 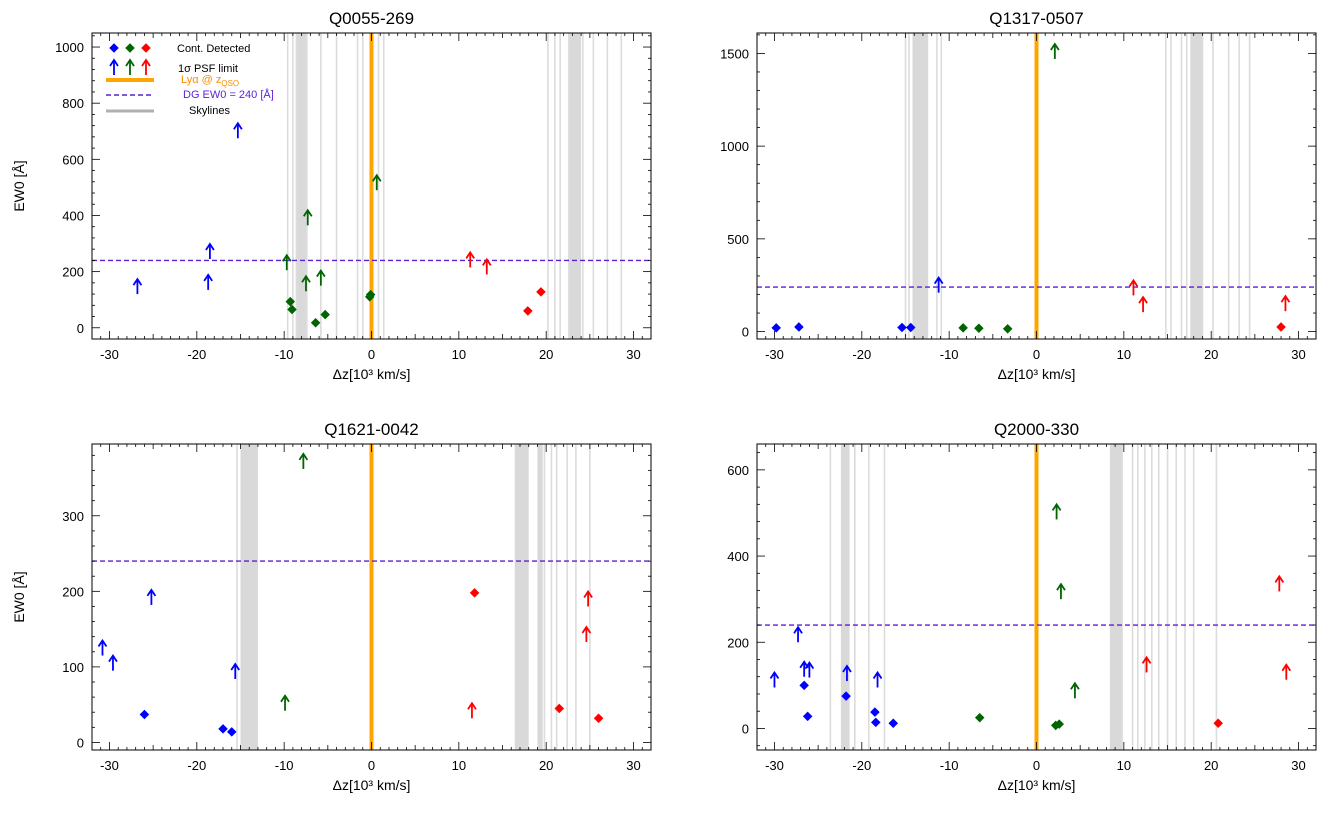 What do you see at coordinates (1298, 765) in the screenshot?
I see `x-tick-label: 30` at bounding box center [1298, 765].